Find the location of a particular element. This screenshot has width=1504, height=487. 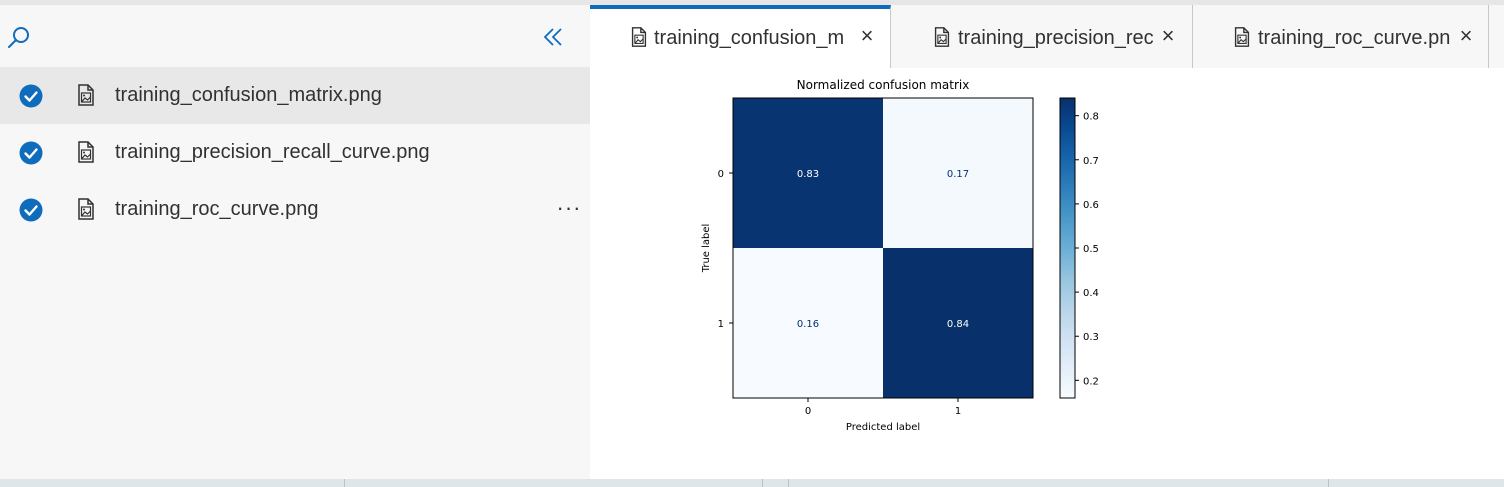

collapse-double-chevron-icon is located at coordinates (553, 37).